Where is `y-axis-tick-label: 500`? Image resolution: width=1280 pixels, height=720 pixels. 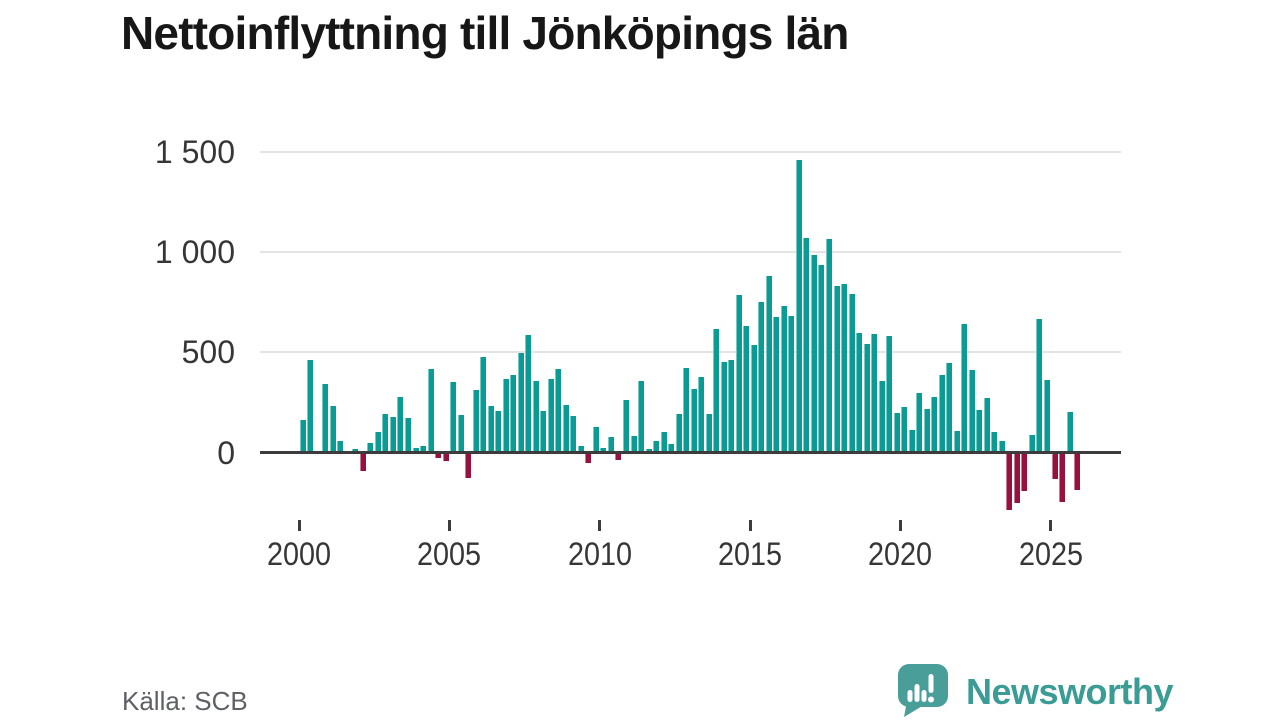
y-axis-tick-label: 500 is located at coordinates (208, 352).